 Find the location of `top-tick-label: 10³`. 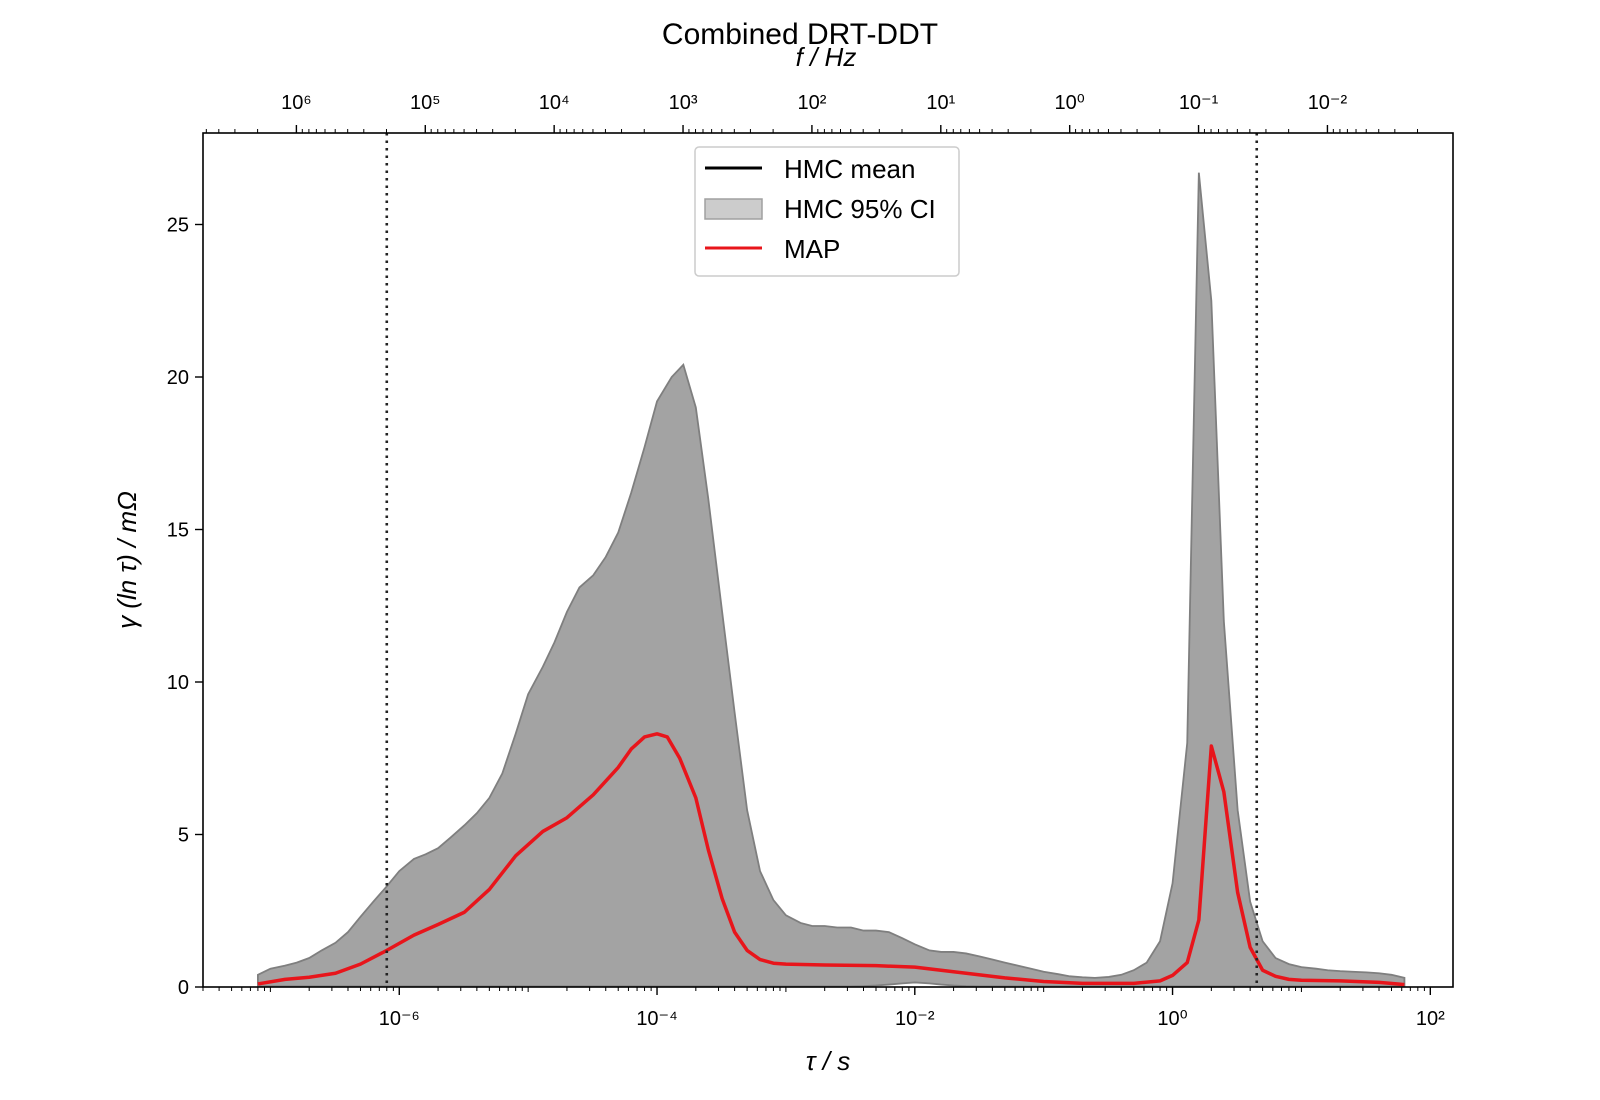

top-tick-label: 10³ is located at coordinates (683, 103).